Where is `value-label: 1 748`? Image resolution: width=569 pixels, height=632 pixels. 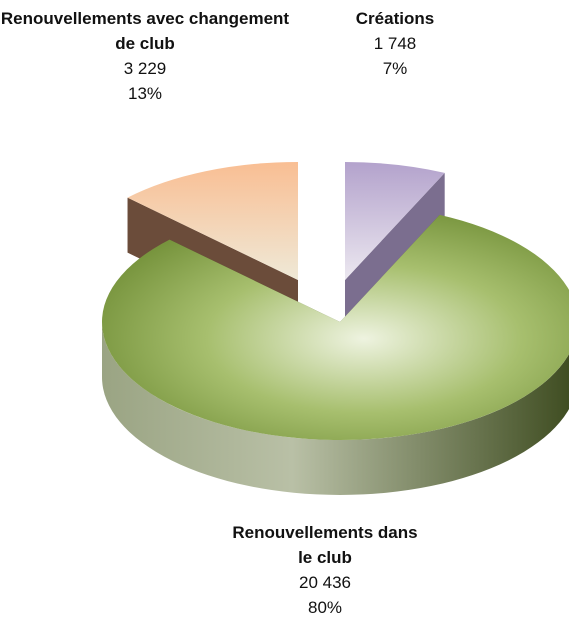 value-label: 1 748 is located at coordinates (395, 43).